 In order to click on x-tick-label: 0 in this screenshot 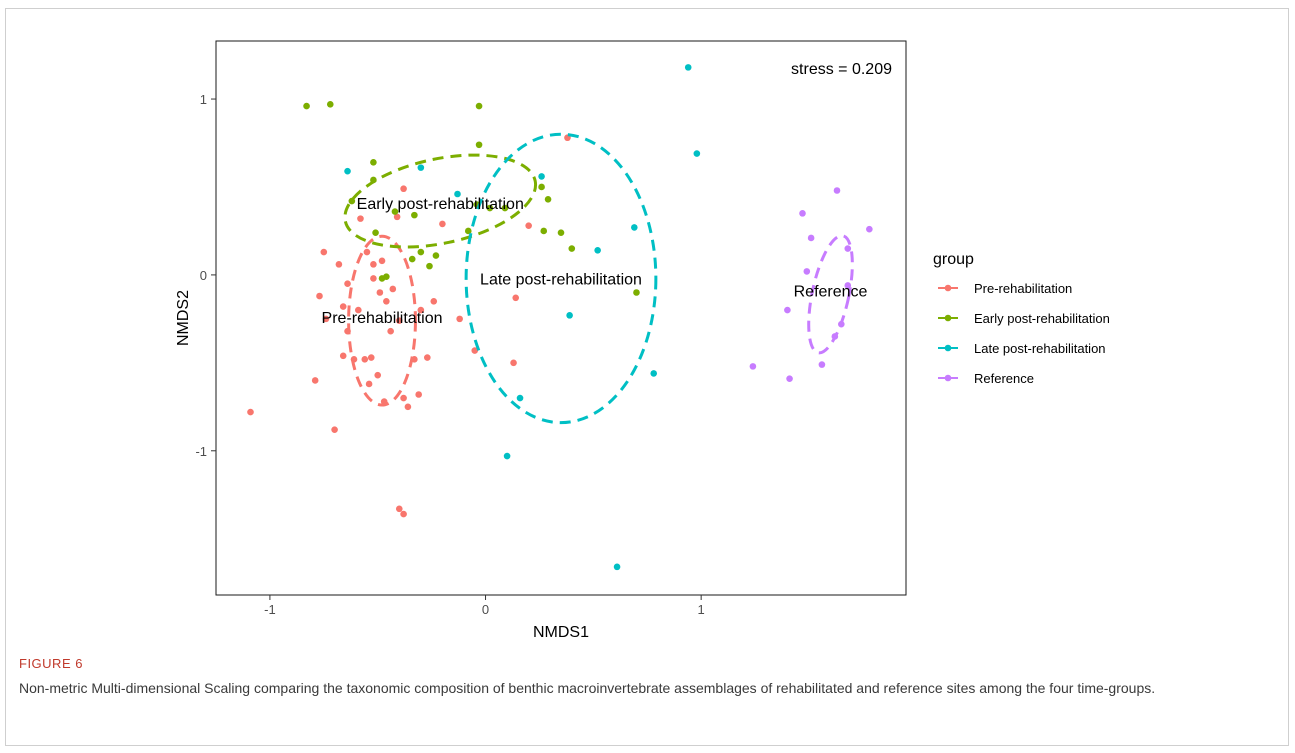, I will do `click(485, 609)`.